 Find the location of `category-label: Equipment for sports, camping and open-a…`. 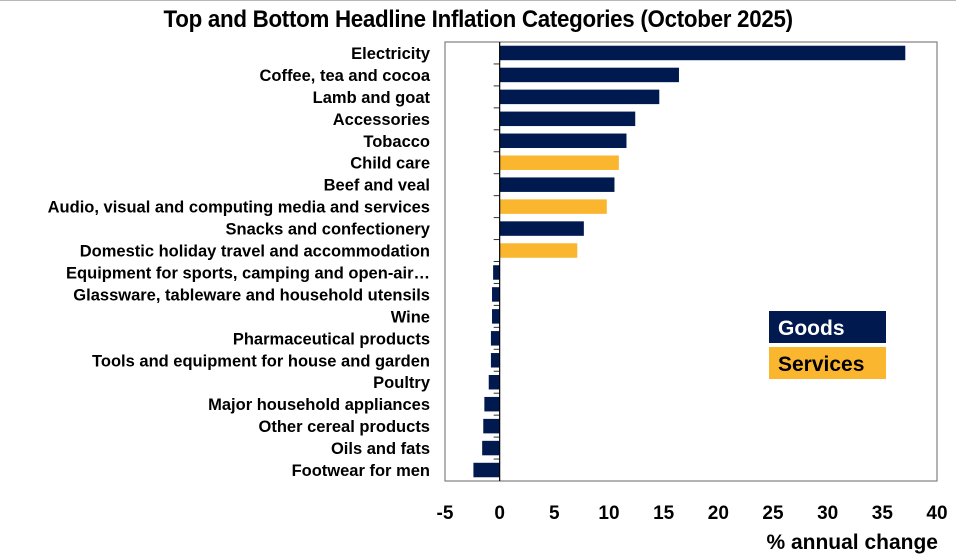

category-label: Equipment for sports, camping and open-a… is located at coordinates (248, 273).